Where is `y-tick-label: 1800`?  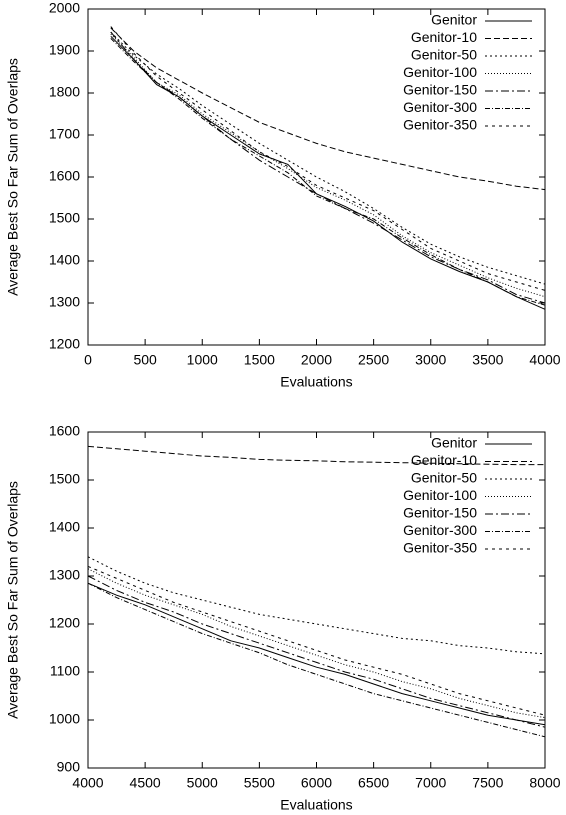 y-tick-label: 1800 is located at coordinates (64, 92).